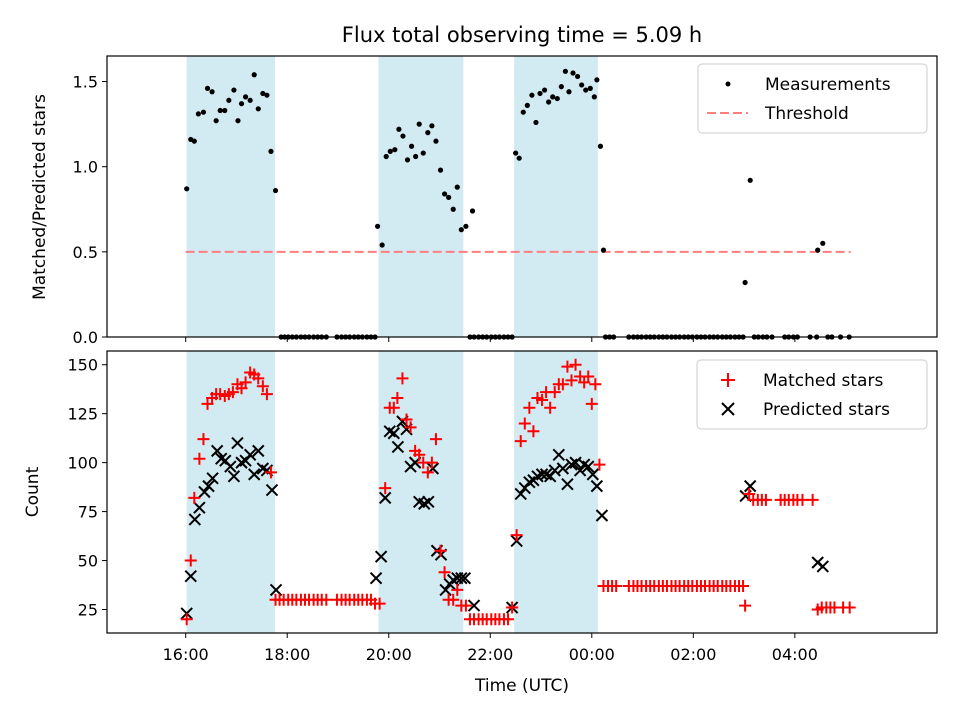  I want to click on y-tick-label-top: 1.5, so click(85, 82).